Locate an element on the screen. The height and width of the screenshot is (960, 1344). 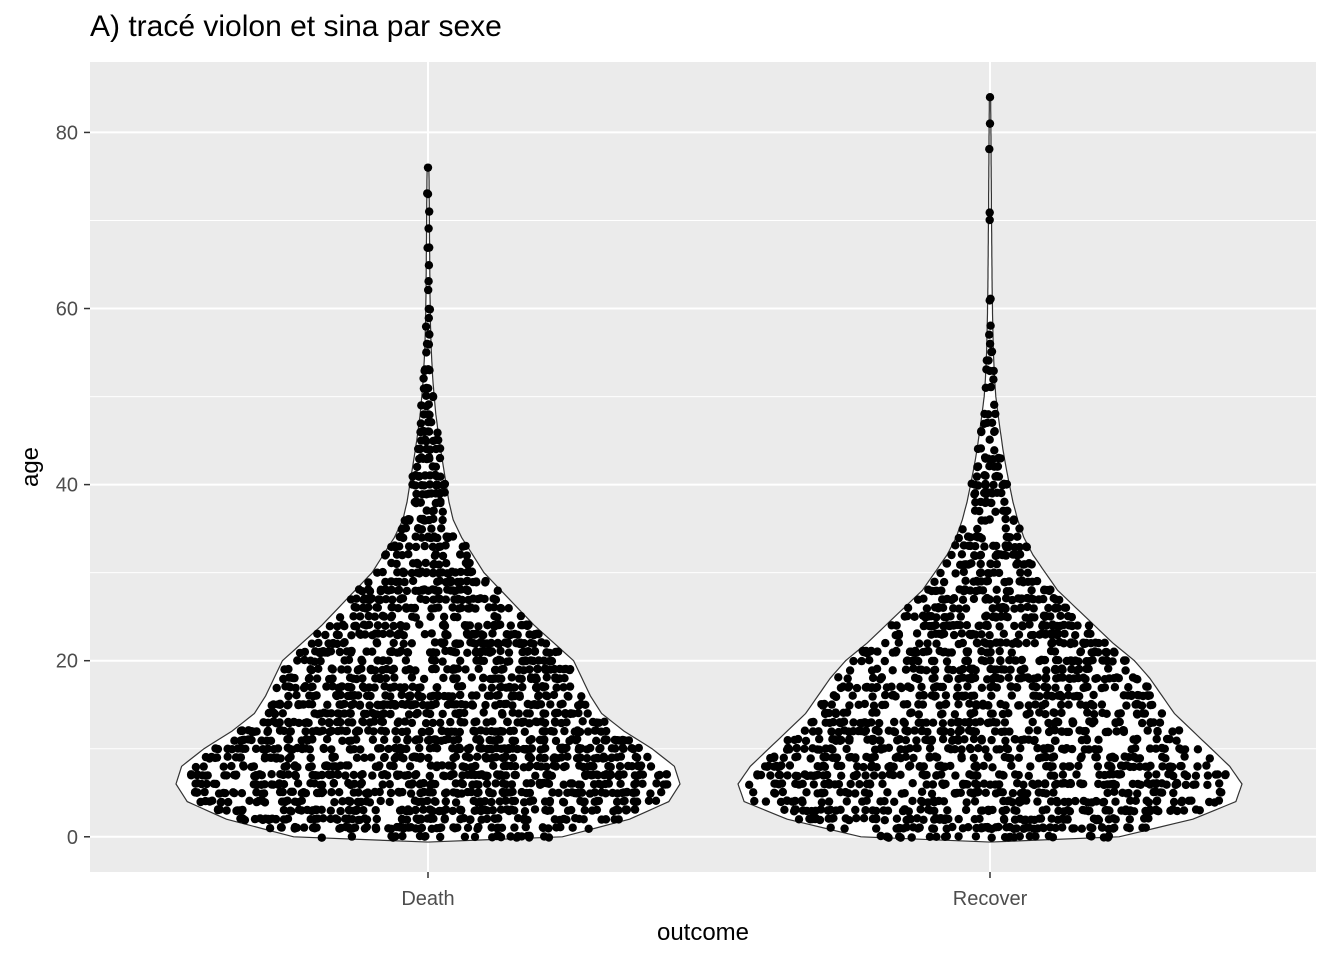
x-axis-title: outcome is located at coordinates (703, 932).